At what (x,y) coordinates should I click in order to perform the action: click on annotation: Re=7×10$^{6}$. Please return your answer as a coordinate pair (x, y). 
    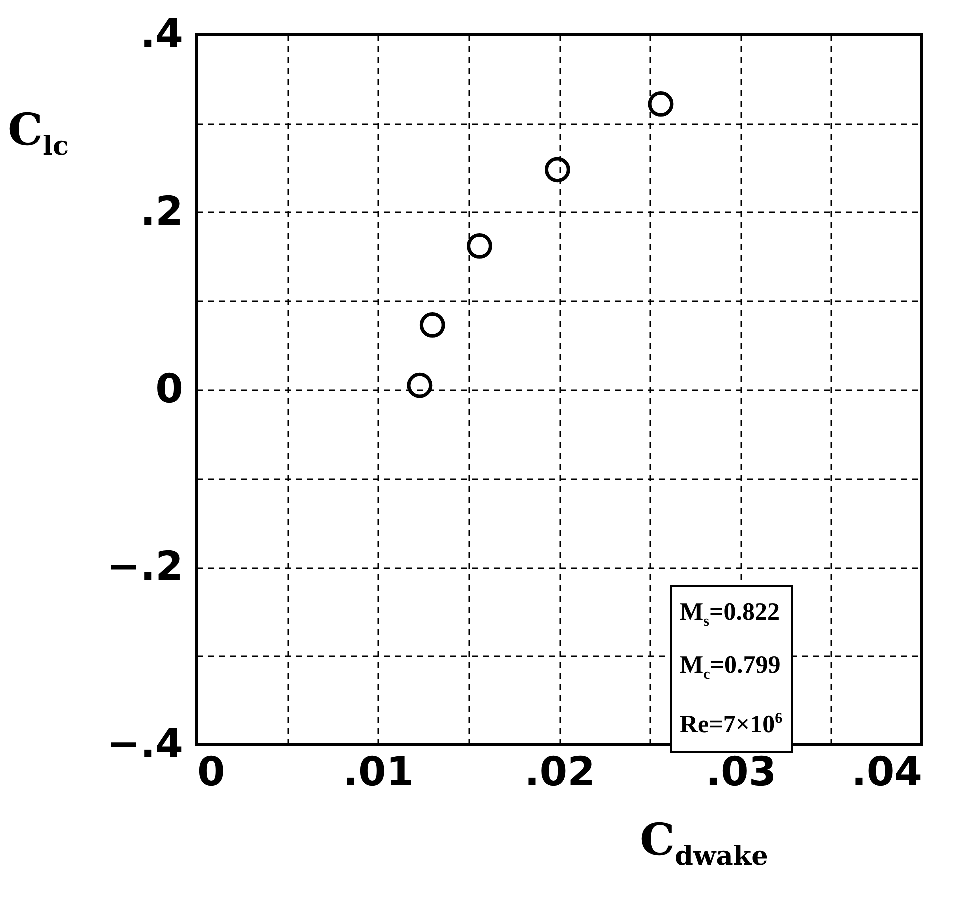
    Looking at the image, I should click on (731, 725).